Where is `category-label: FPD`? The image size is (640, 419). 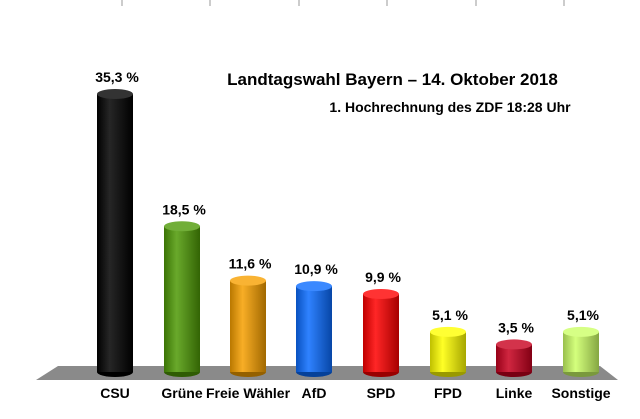 category-label: FPD is located at coordinates (448, 393).